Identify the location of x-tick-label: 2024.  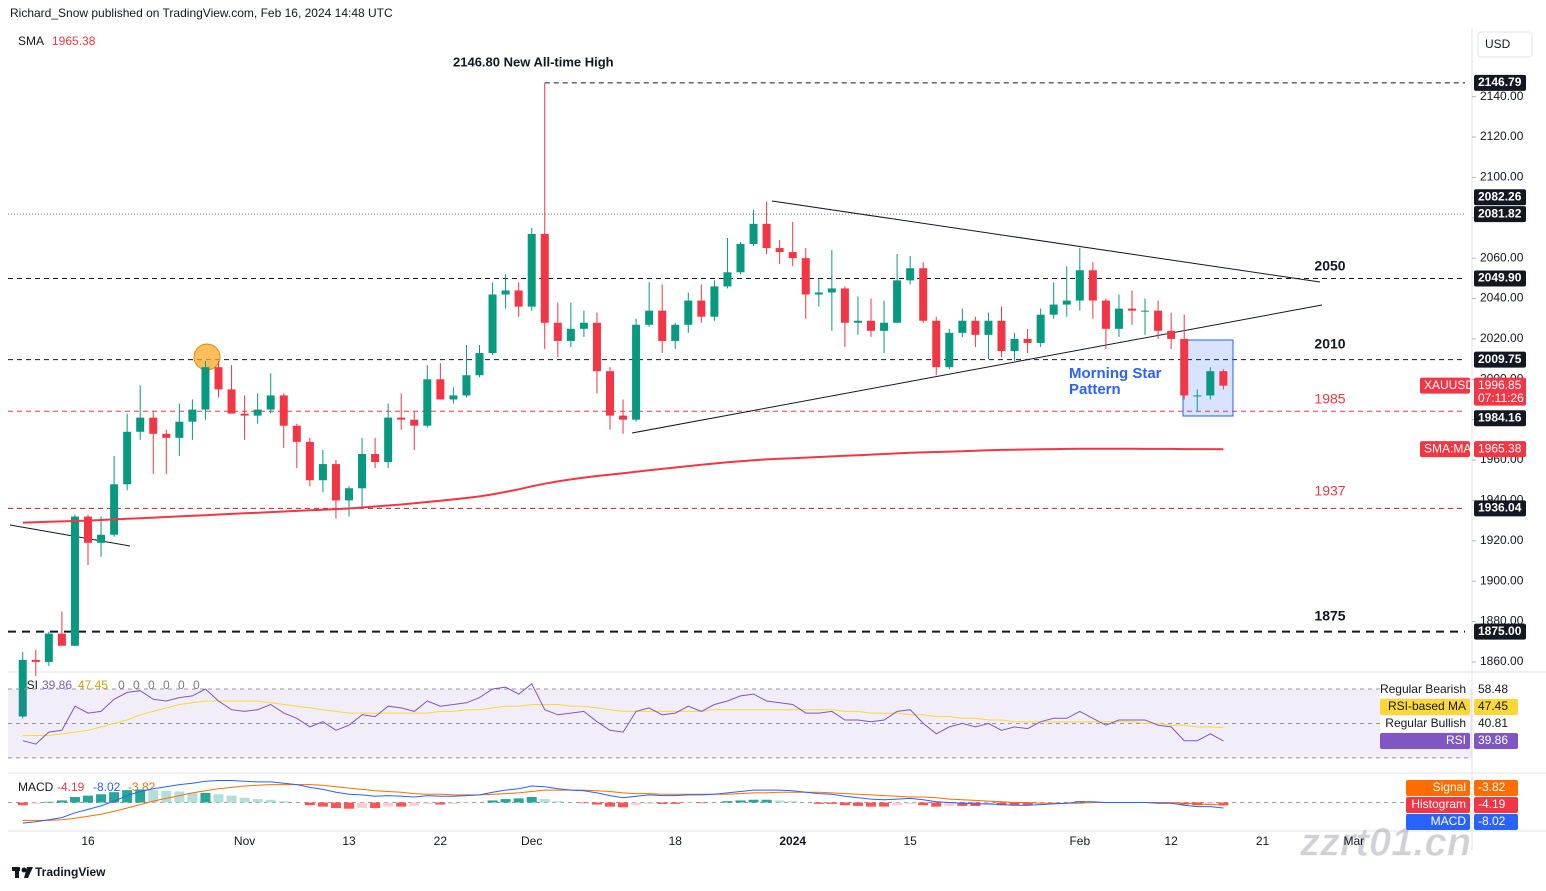
(792, 841).